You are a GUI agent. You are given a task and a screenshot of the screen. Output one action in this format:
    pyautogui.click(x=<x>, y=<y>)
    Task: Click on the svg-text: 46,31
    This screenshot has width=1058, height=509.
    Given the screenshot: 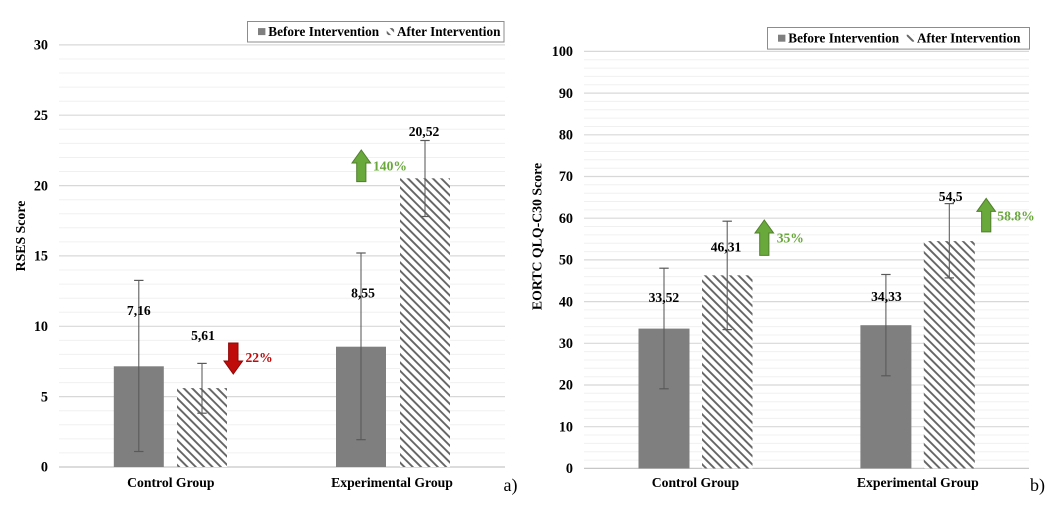 What is the action you would take?
    pyautogui.click(x=726, y=246)
    